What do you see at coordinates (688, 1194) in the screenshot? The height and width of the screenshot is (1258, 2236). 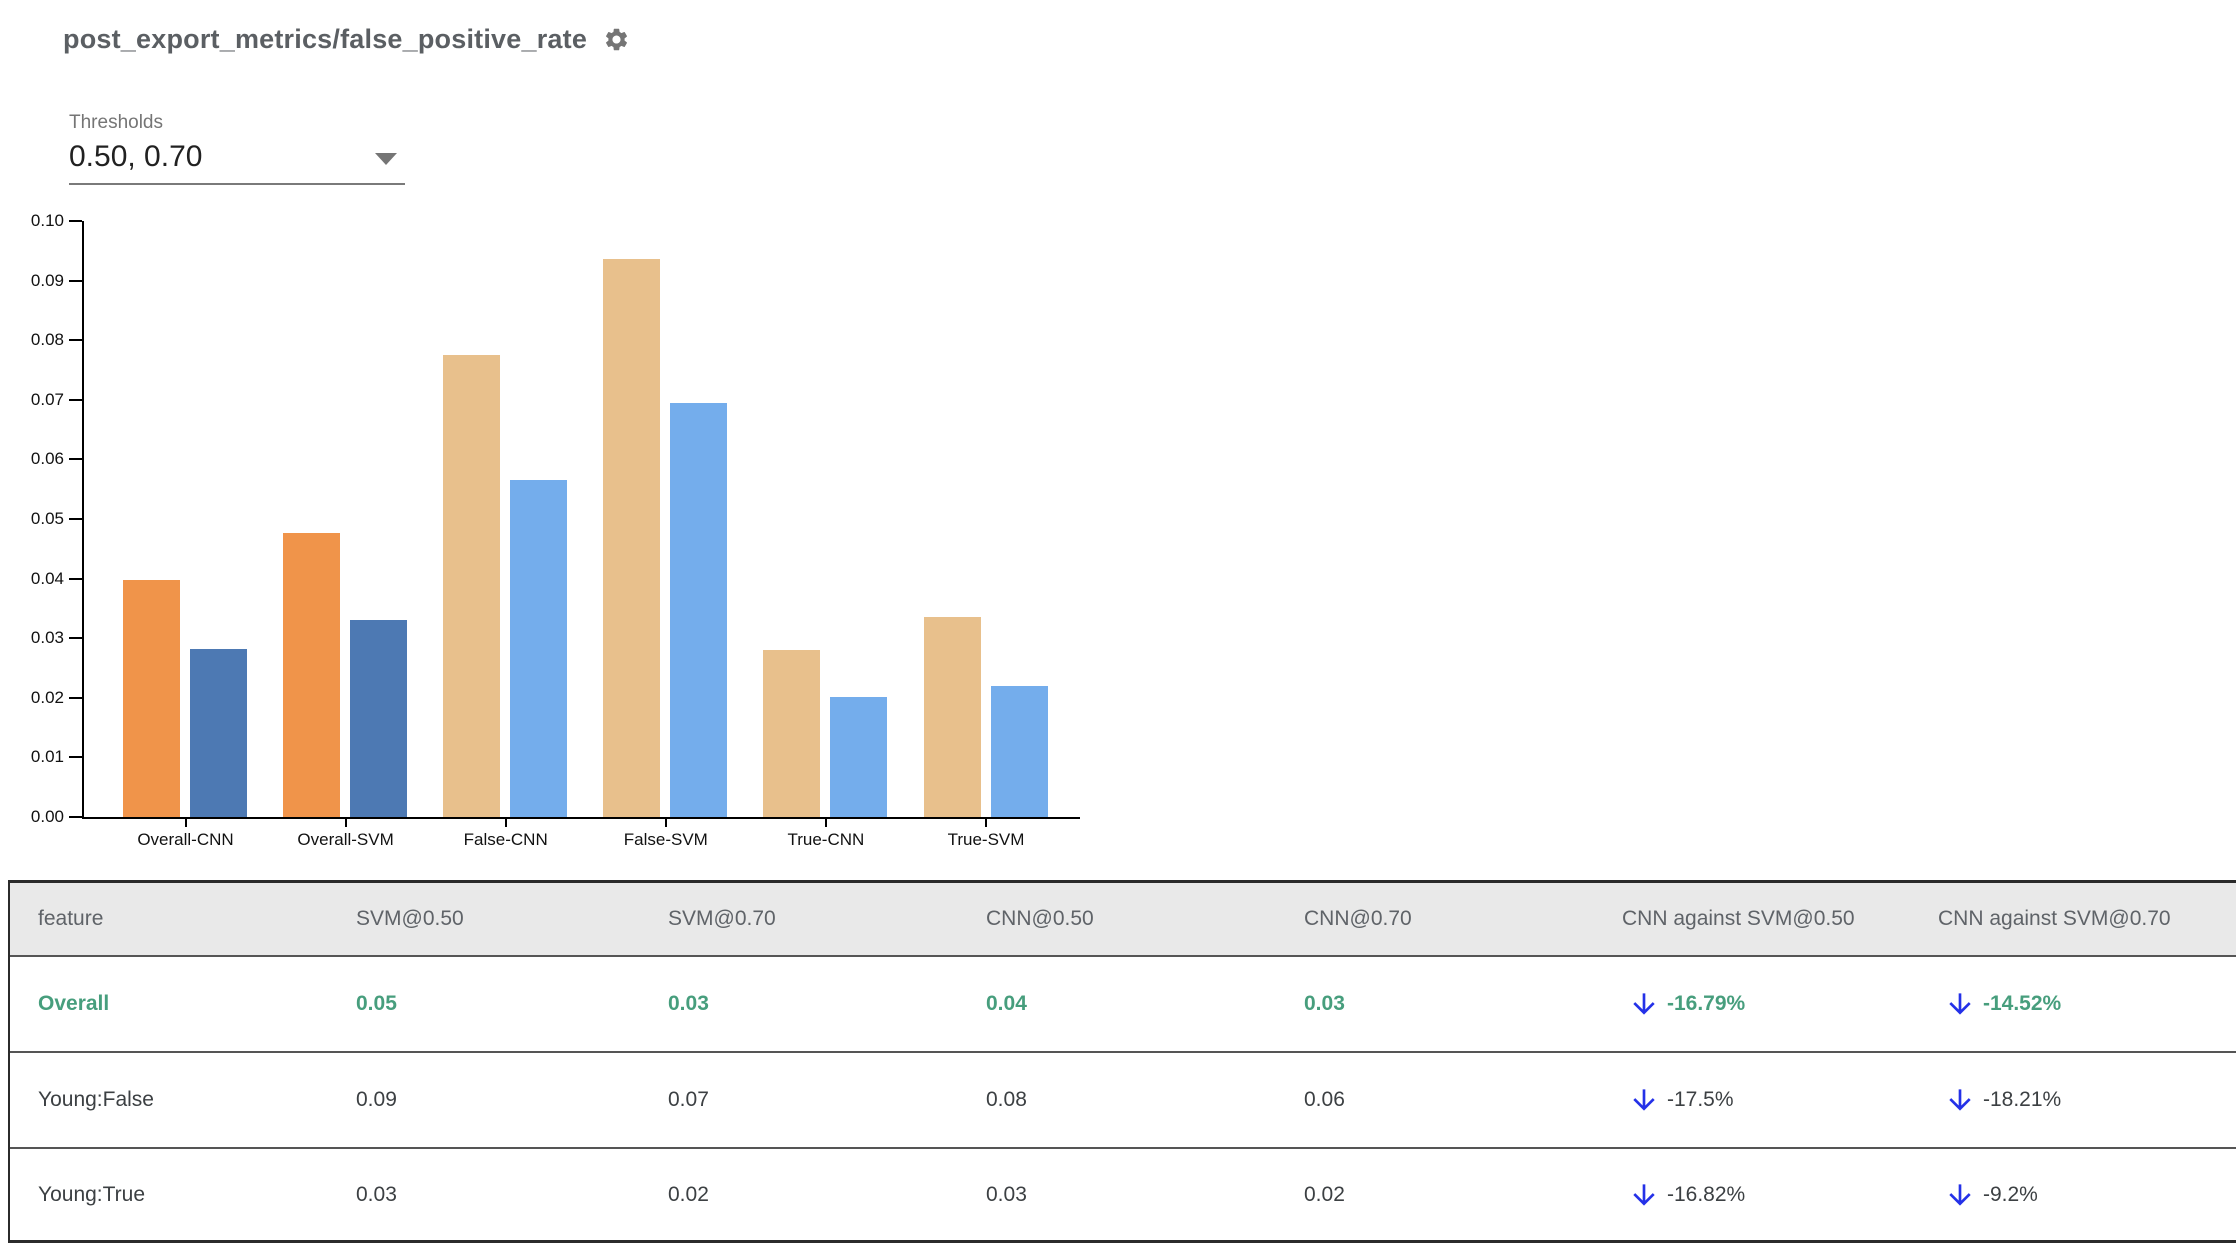 I see `value-cell-SVM@0.70: 0.02` at bounding box center [688, 1194].